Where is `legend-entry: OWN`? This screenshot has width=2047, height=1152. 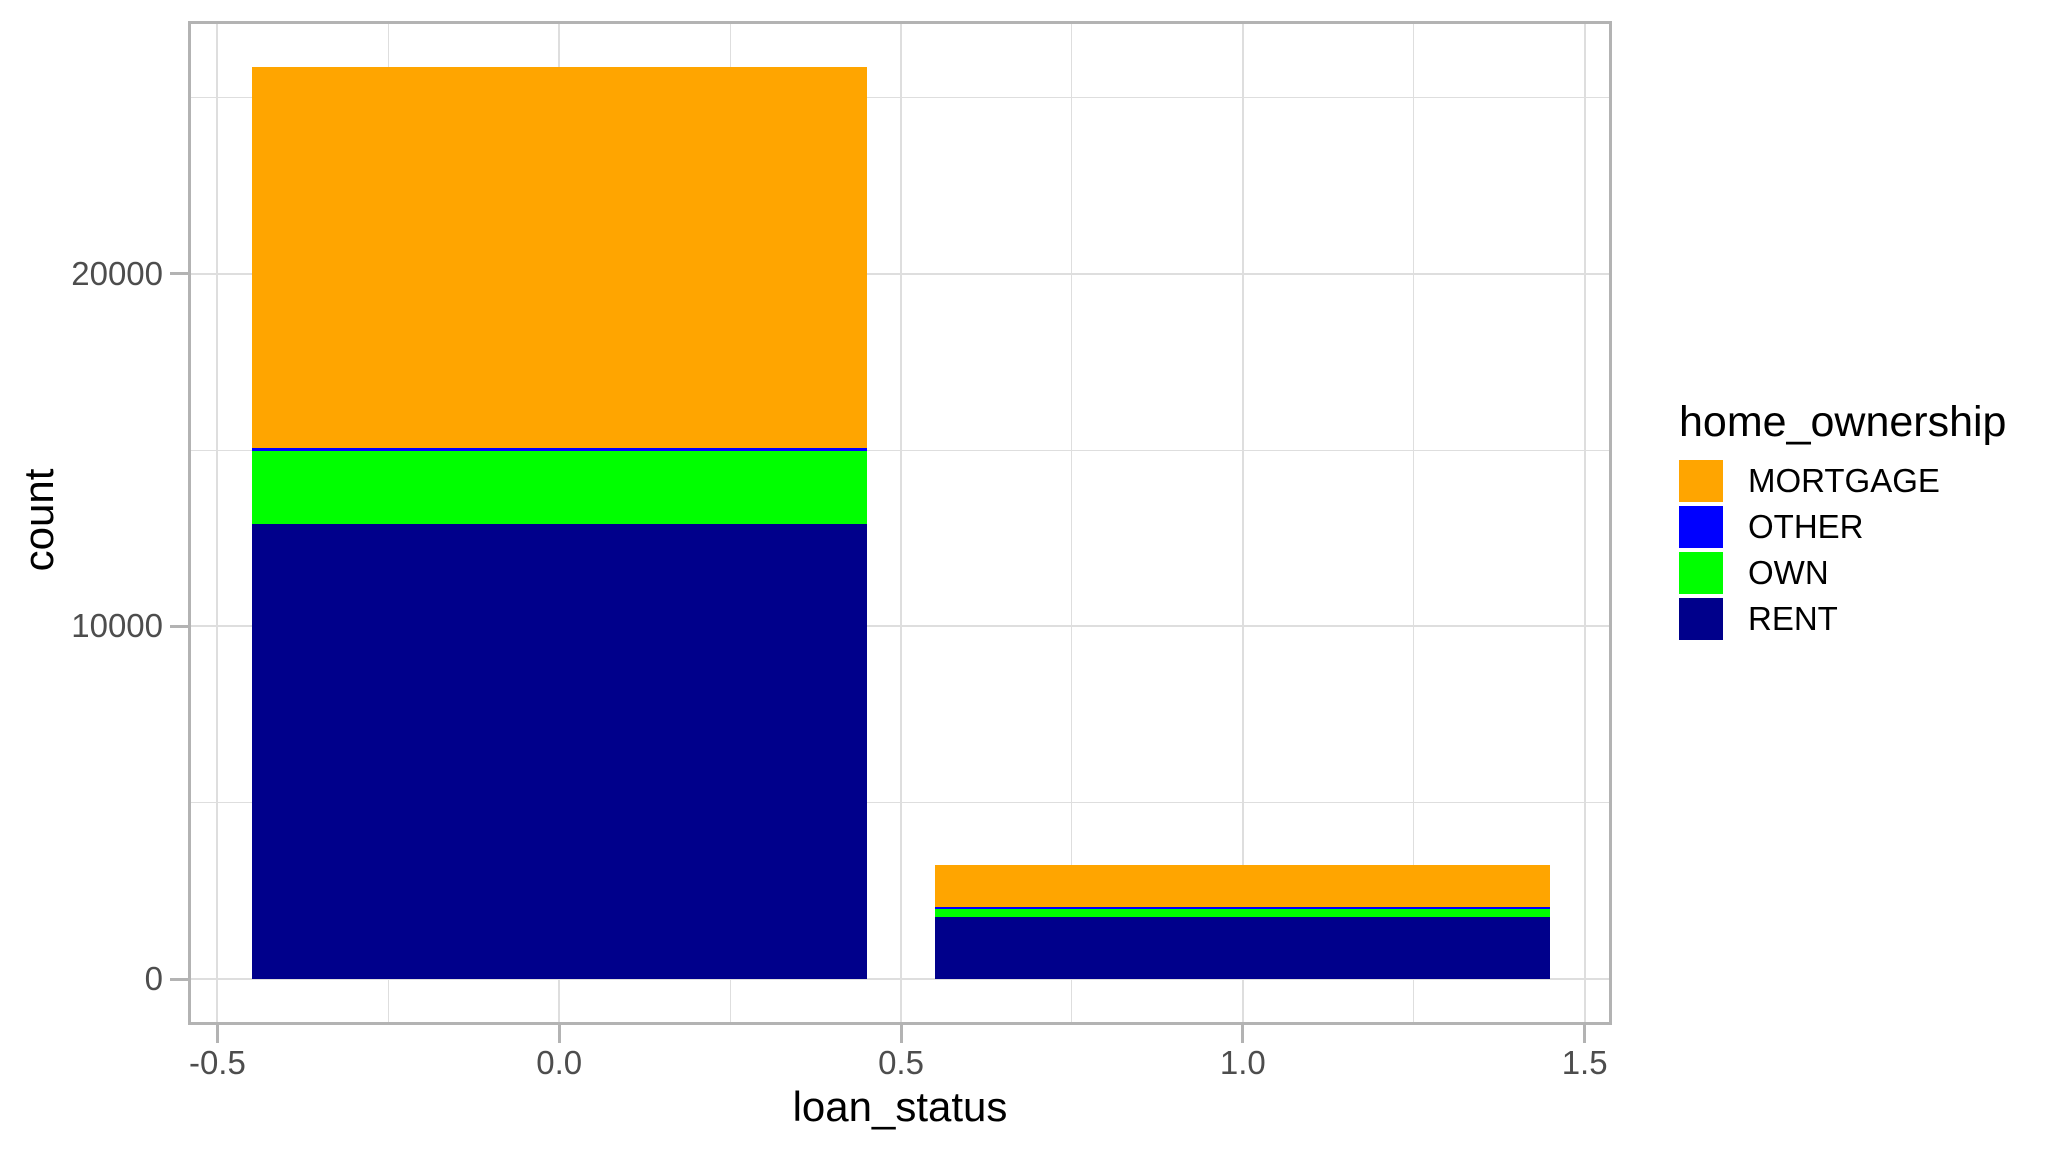
legend-entry: OWN is located at coordinates (1842, 573).